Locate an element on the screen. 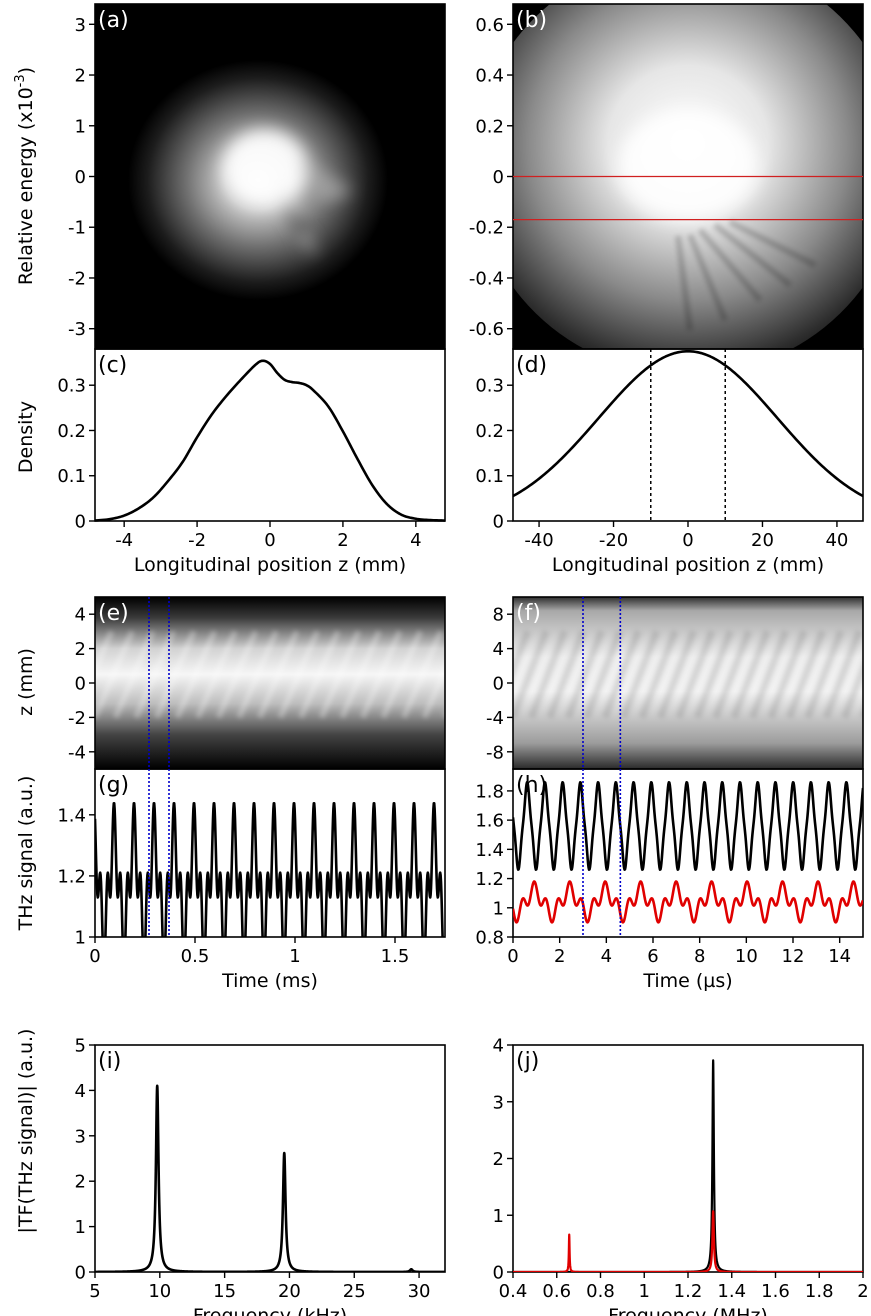  ytick-label-f: 0 is located at coordinates (498, 684).